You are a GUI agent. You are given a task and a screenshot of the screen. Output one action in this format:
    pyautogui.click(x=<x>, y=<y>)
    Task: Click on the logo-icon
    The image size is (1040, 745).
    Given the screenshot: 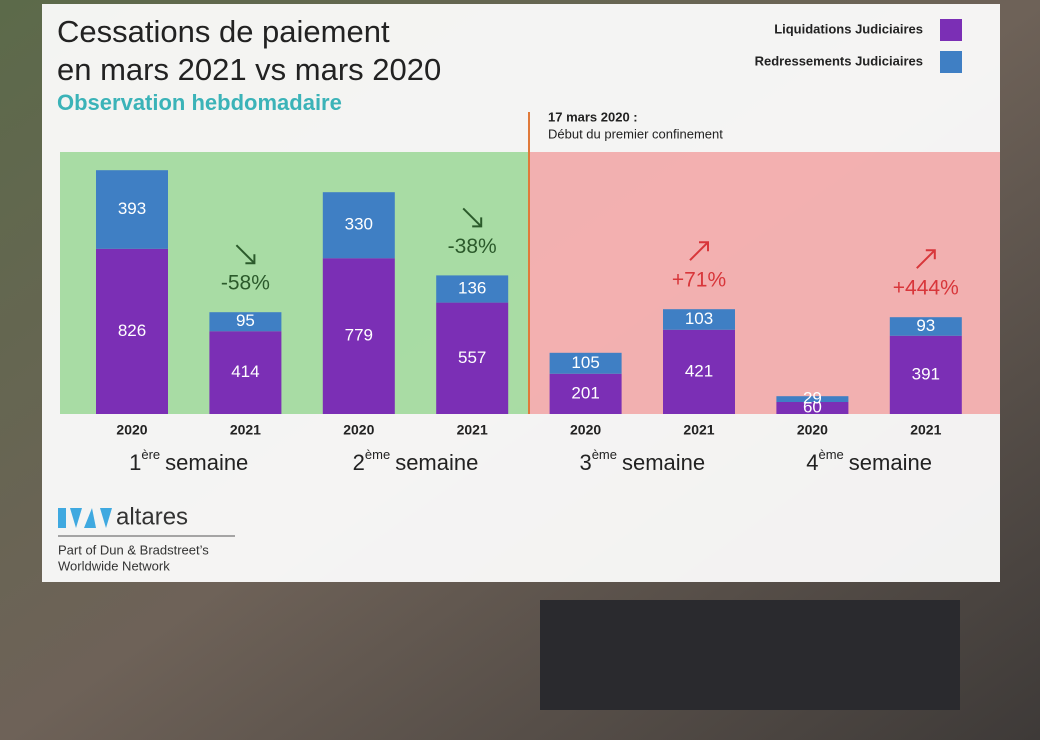 What is the action you would take?
    pyautogui.click(x=85, y=518)
    